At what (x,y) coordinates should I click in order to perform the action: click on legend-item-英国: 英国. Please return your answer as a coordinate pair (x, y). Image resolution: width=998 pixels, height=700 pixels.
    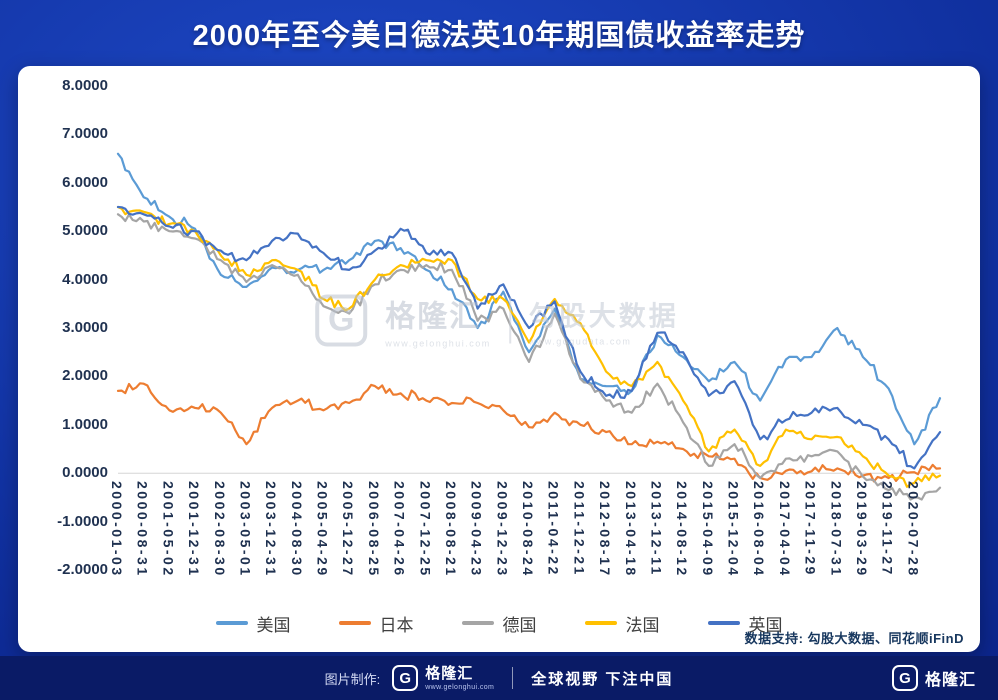
    Looking at the image, I should click on (745, 623).